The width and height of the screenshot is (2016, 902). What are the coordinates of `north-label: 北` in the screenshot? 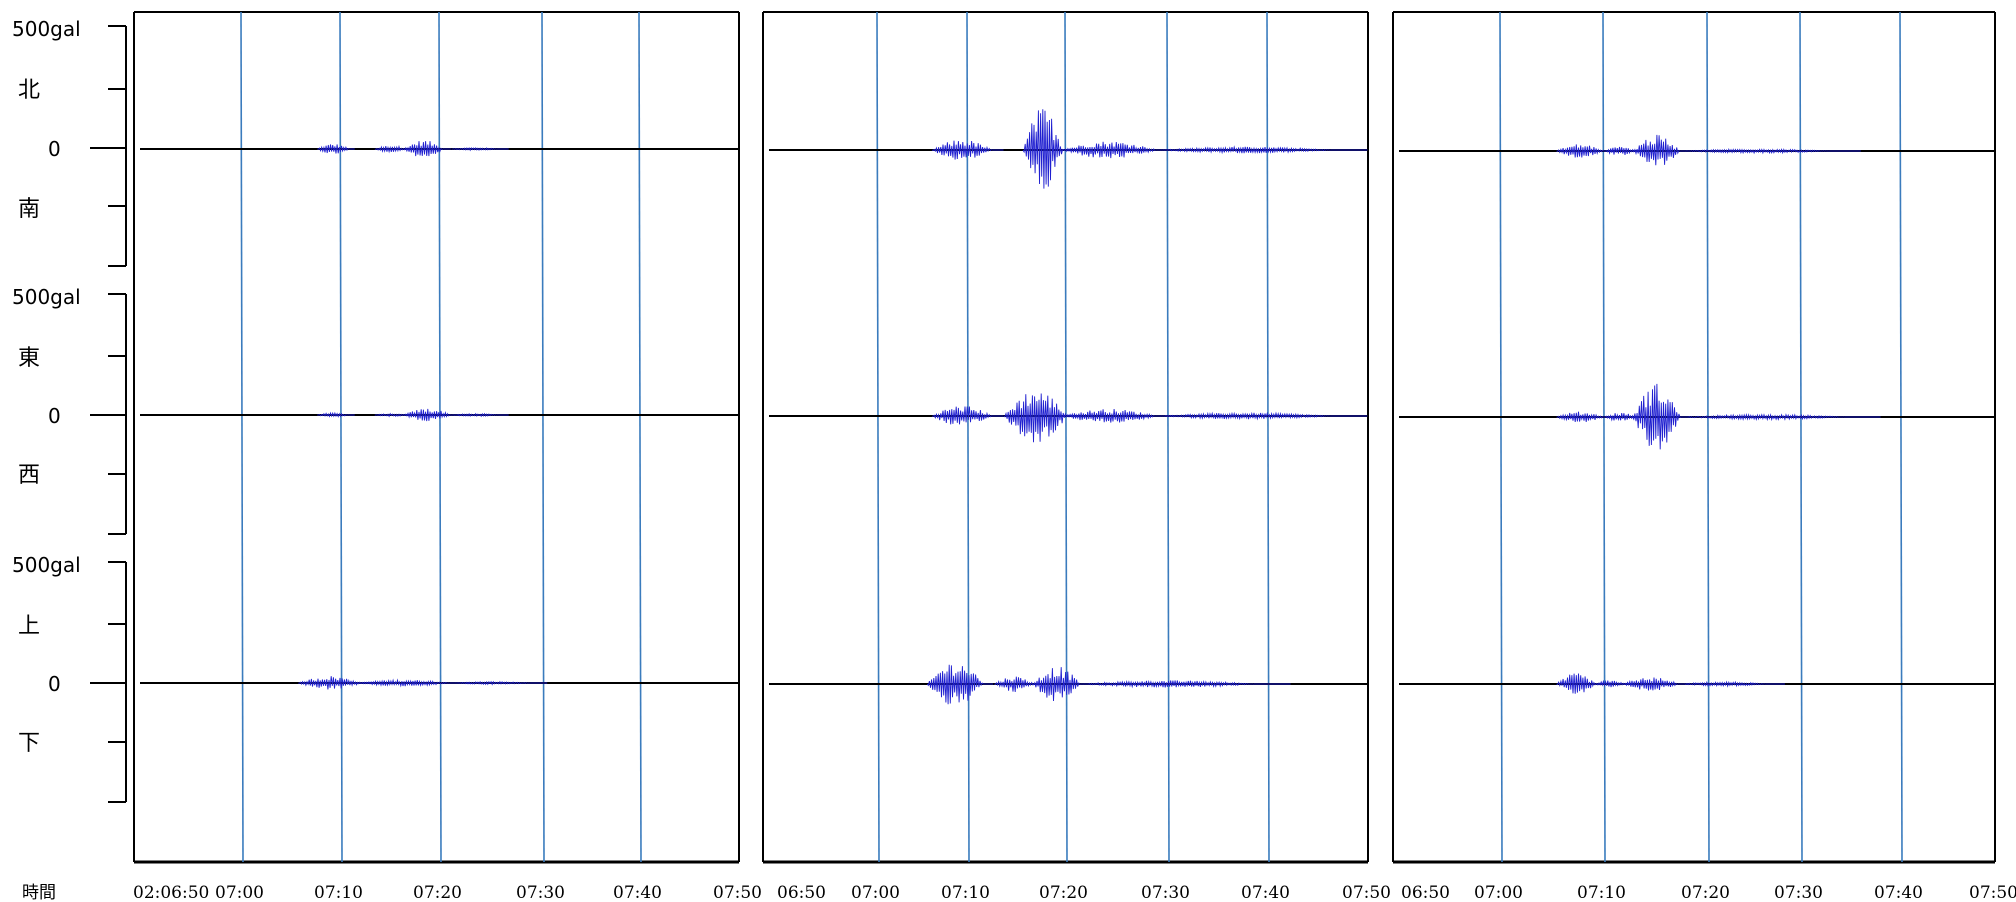 It's located at (29, 90).